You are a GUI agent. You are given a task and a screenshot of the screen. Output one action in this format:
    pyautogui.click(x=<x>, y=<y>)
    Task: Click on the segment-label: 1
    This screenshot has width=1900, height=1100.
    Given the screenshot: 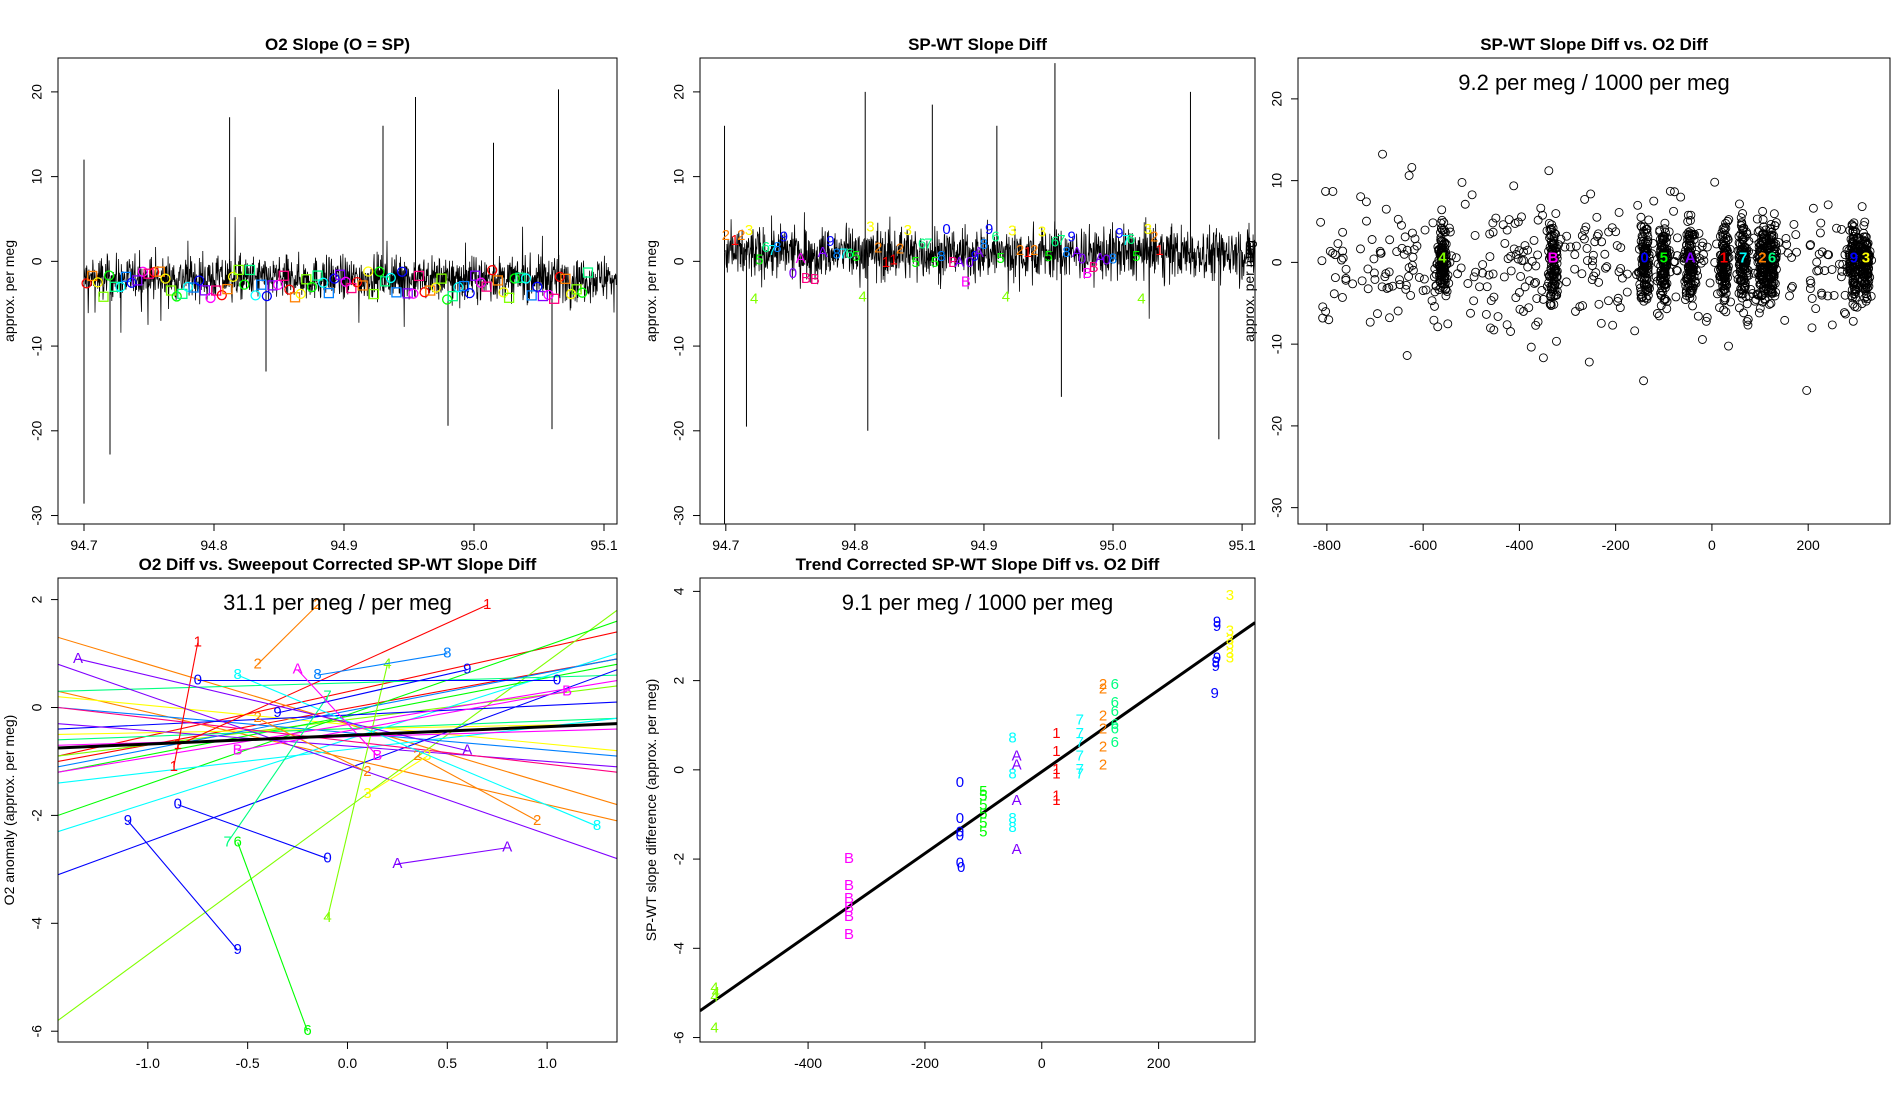 What is the action you would take?
    pyautogui.click(x=174, y=766)
    